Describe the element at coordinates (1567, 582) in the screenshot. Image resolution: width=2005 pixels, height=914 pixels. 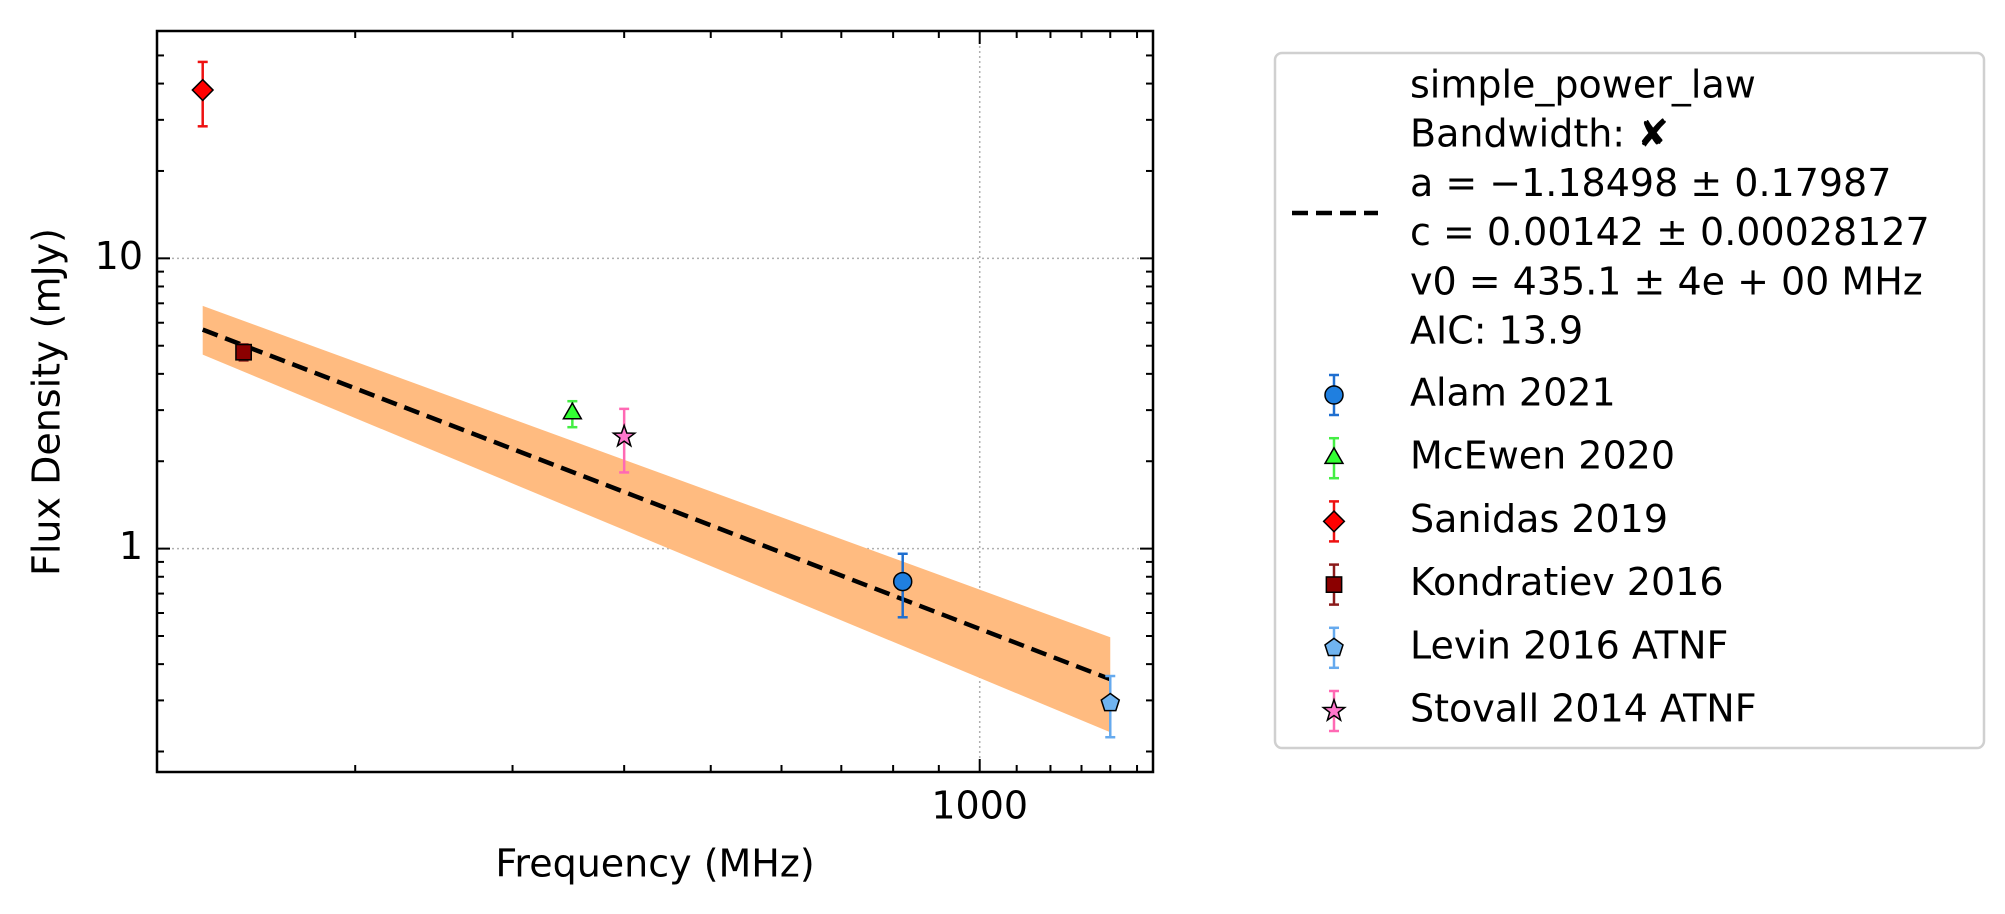
I see `legend-text: Kondratiev 2016` at that location.